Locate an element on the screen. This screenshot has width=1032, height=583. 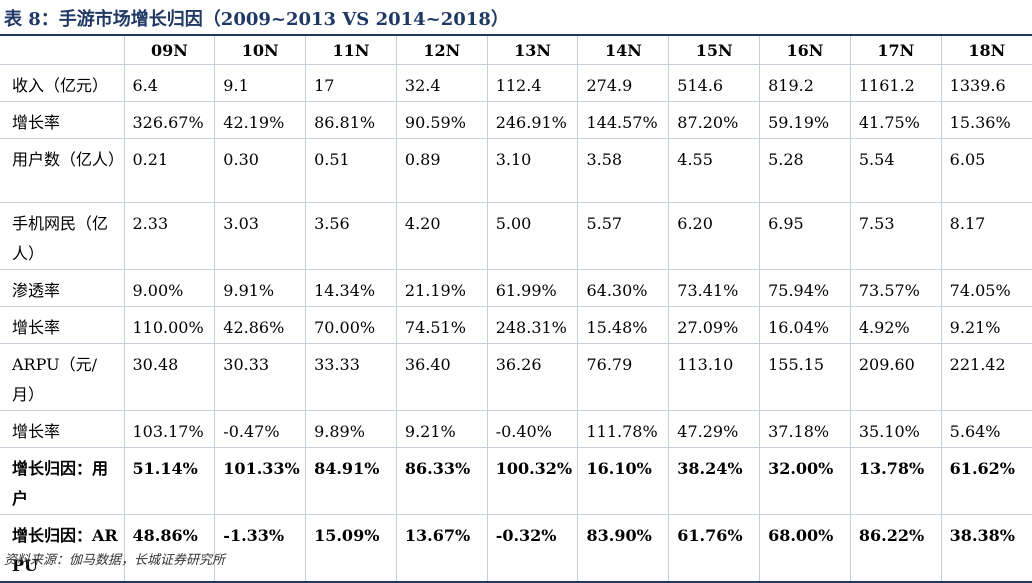
table-cell: 32.00% is located at coordinates (805, 481).